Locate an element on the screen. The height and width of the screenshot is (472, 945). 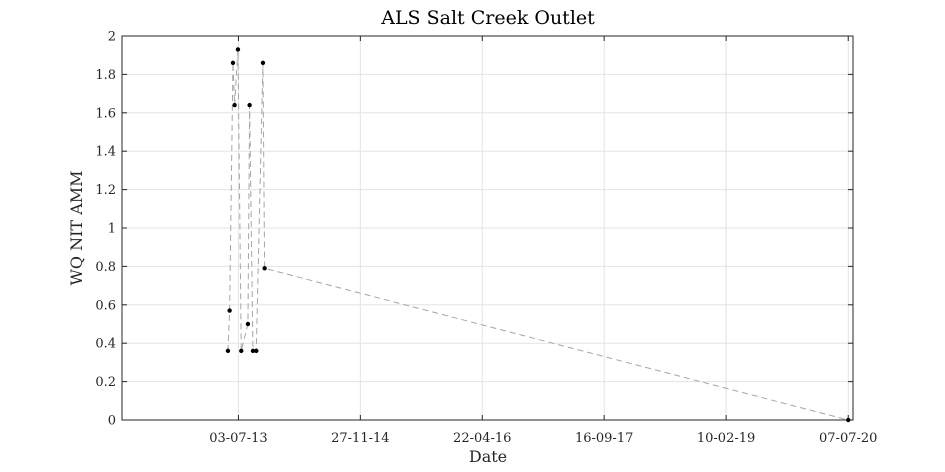
y-tick-label: 1.2 is located at coordinates (105, 190).